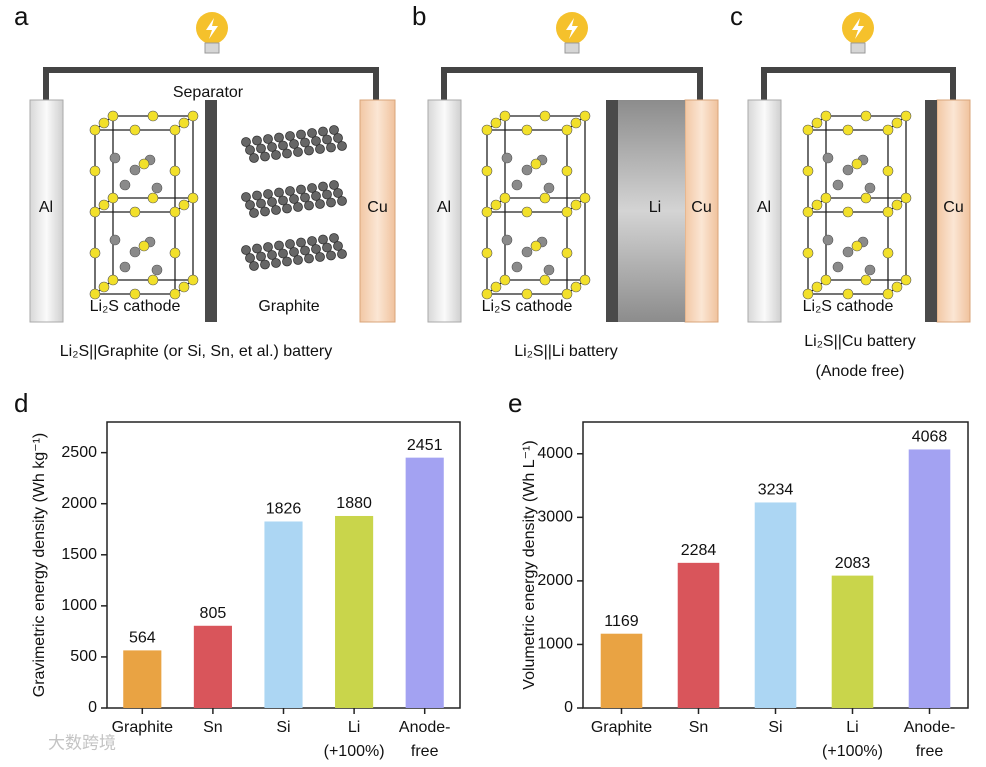 Image resolution: width=986 pixels, height=767 pixels. What do you see at coordinates (83, 656) in the screenshot?
I see `y-tick-label: 500` at bounding box center [83, 656].